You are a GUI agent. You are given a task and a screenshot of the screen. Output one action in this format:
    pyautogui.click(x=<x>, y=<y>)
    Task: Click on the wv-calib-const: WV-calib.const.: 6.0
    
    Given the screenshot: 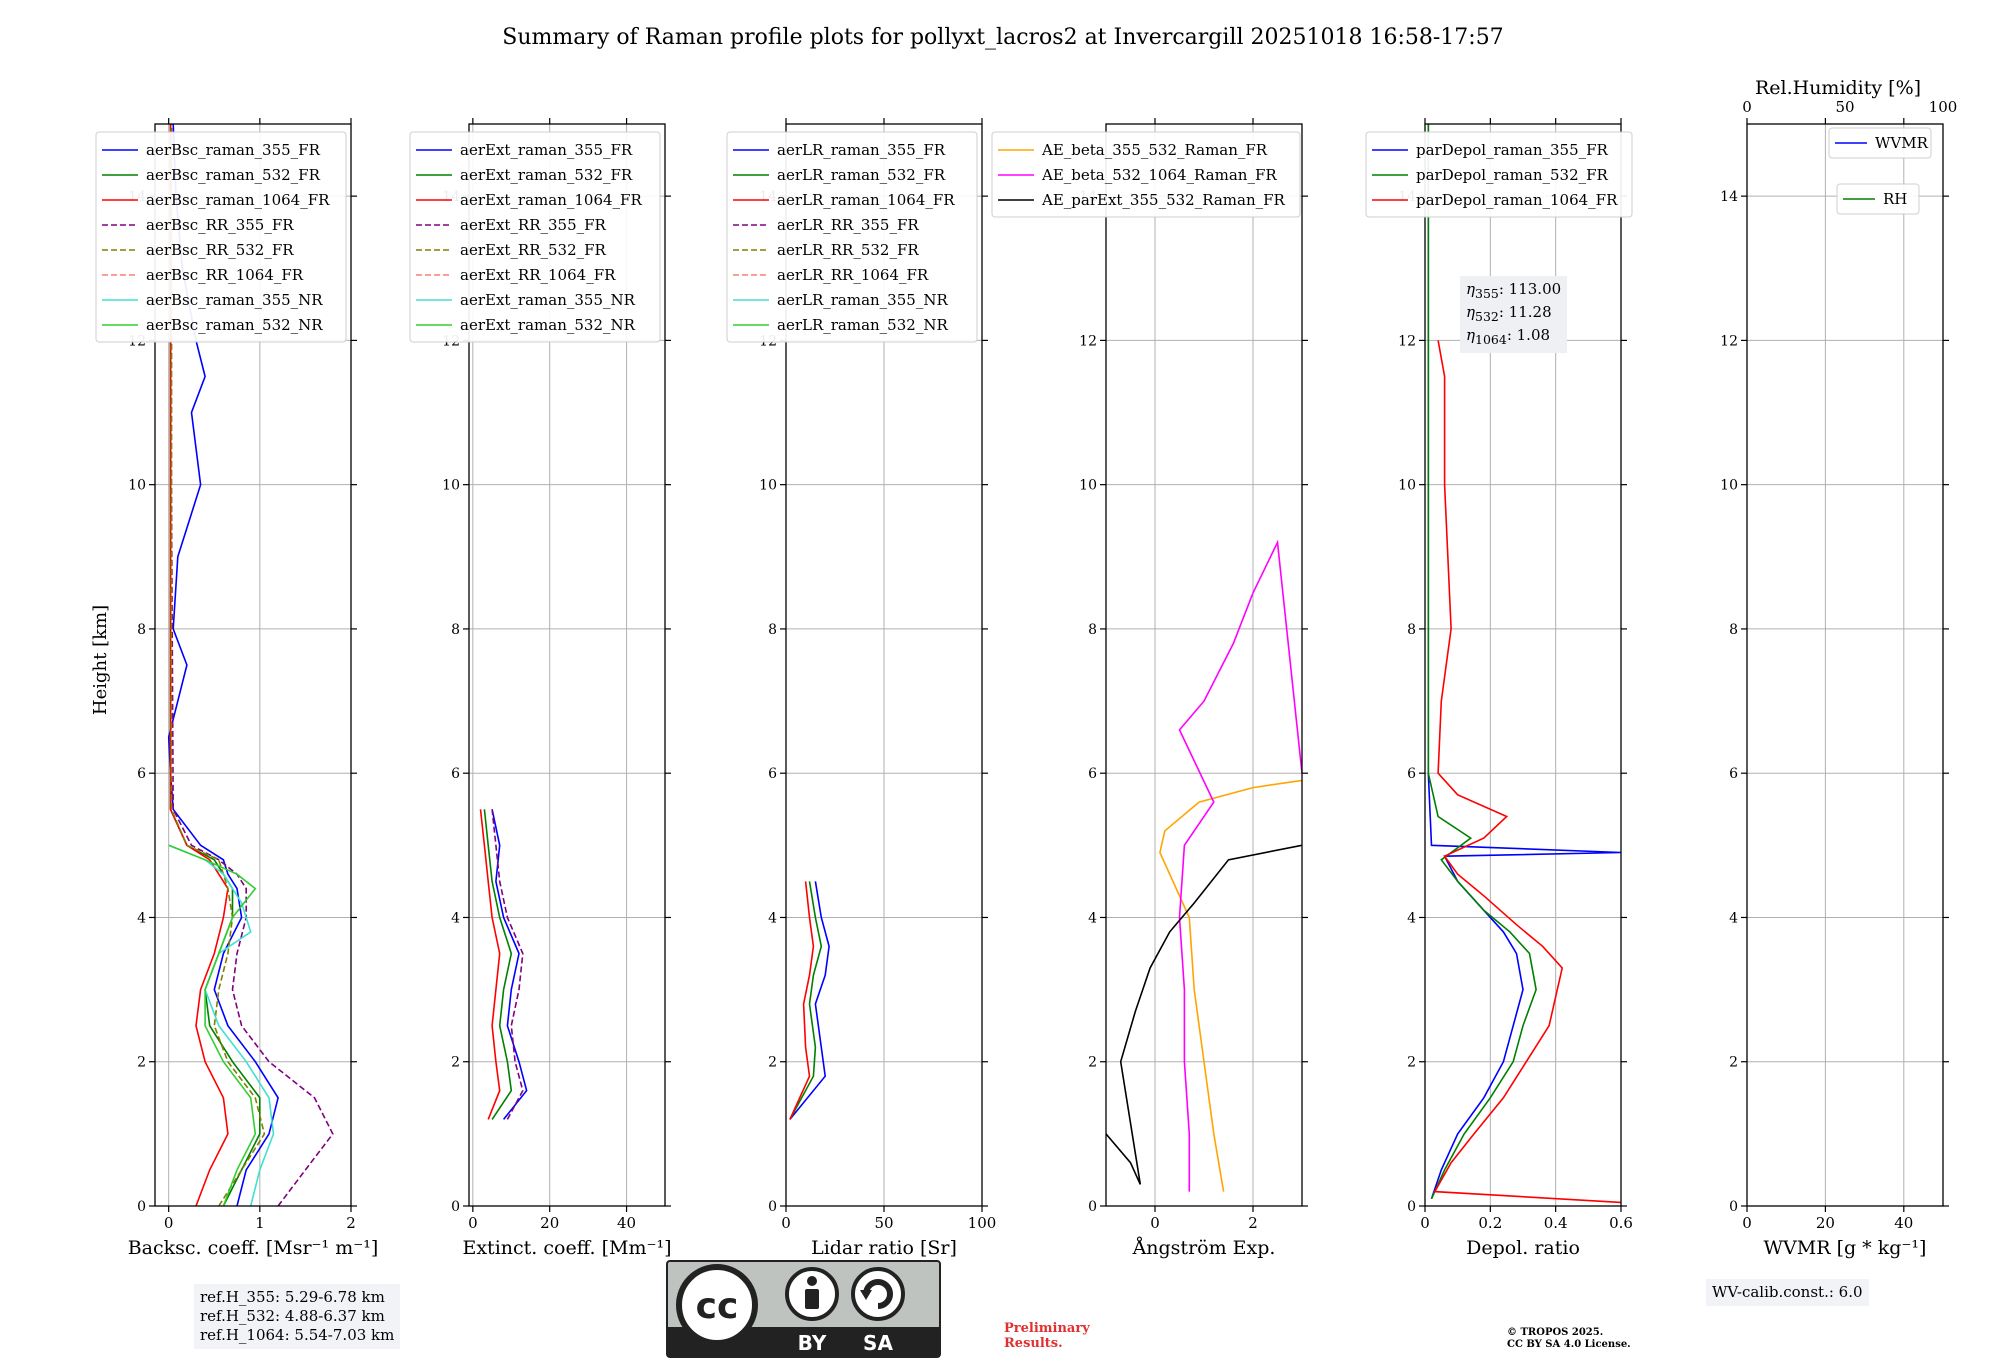 What is the action you would take?
    pyautogui.click(x=1787, y=1292)
    